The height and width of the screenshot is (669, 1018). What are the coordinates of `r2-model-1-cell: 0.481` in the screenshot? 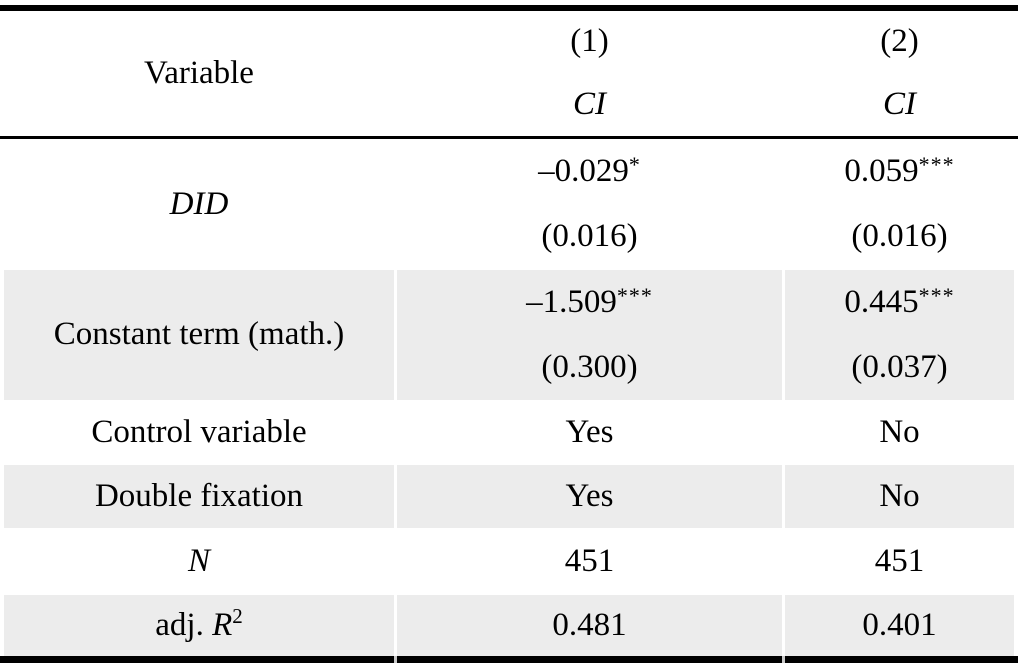 It's located at (589, 625).